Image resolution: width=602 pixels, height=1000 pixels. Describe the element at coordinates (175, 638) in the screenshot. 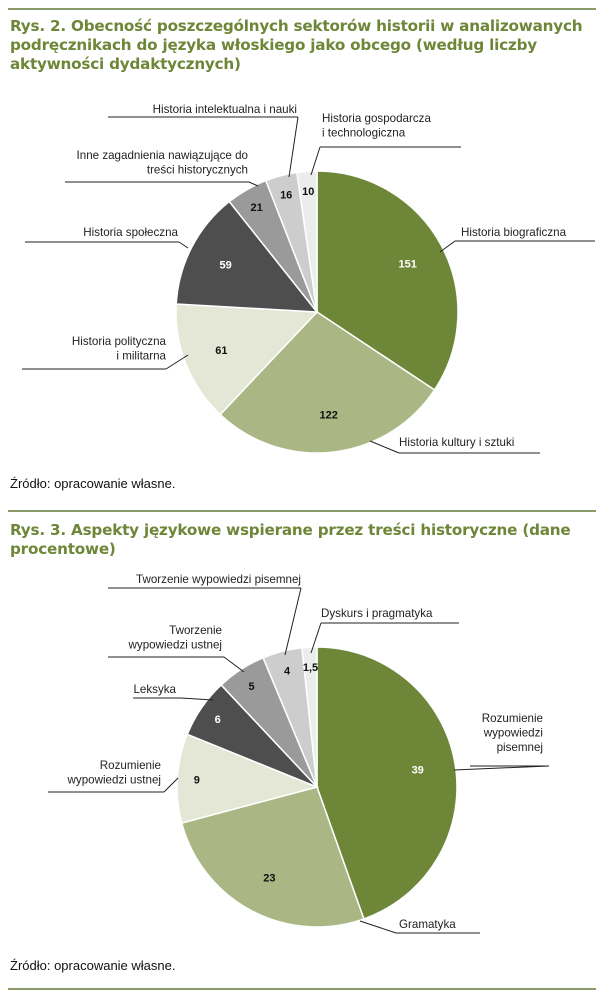

I see `pie-category-label: Tworzenie wypowiedzi ustnej` at that location.